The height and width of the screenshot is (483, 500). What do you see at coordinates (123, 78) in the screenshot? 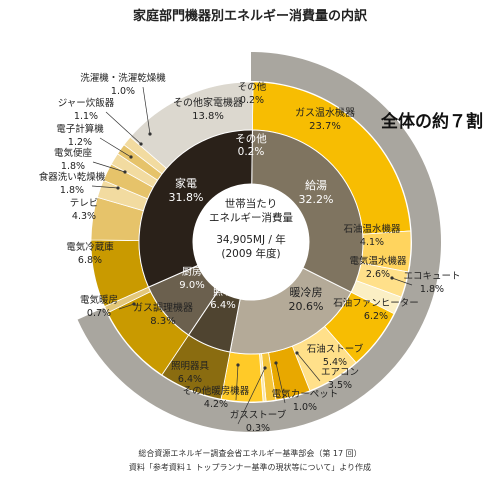
I see `outer-label-20-name: 洗濯機・洗濯乾燥機` at bounding box center [123, 78].